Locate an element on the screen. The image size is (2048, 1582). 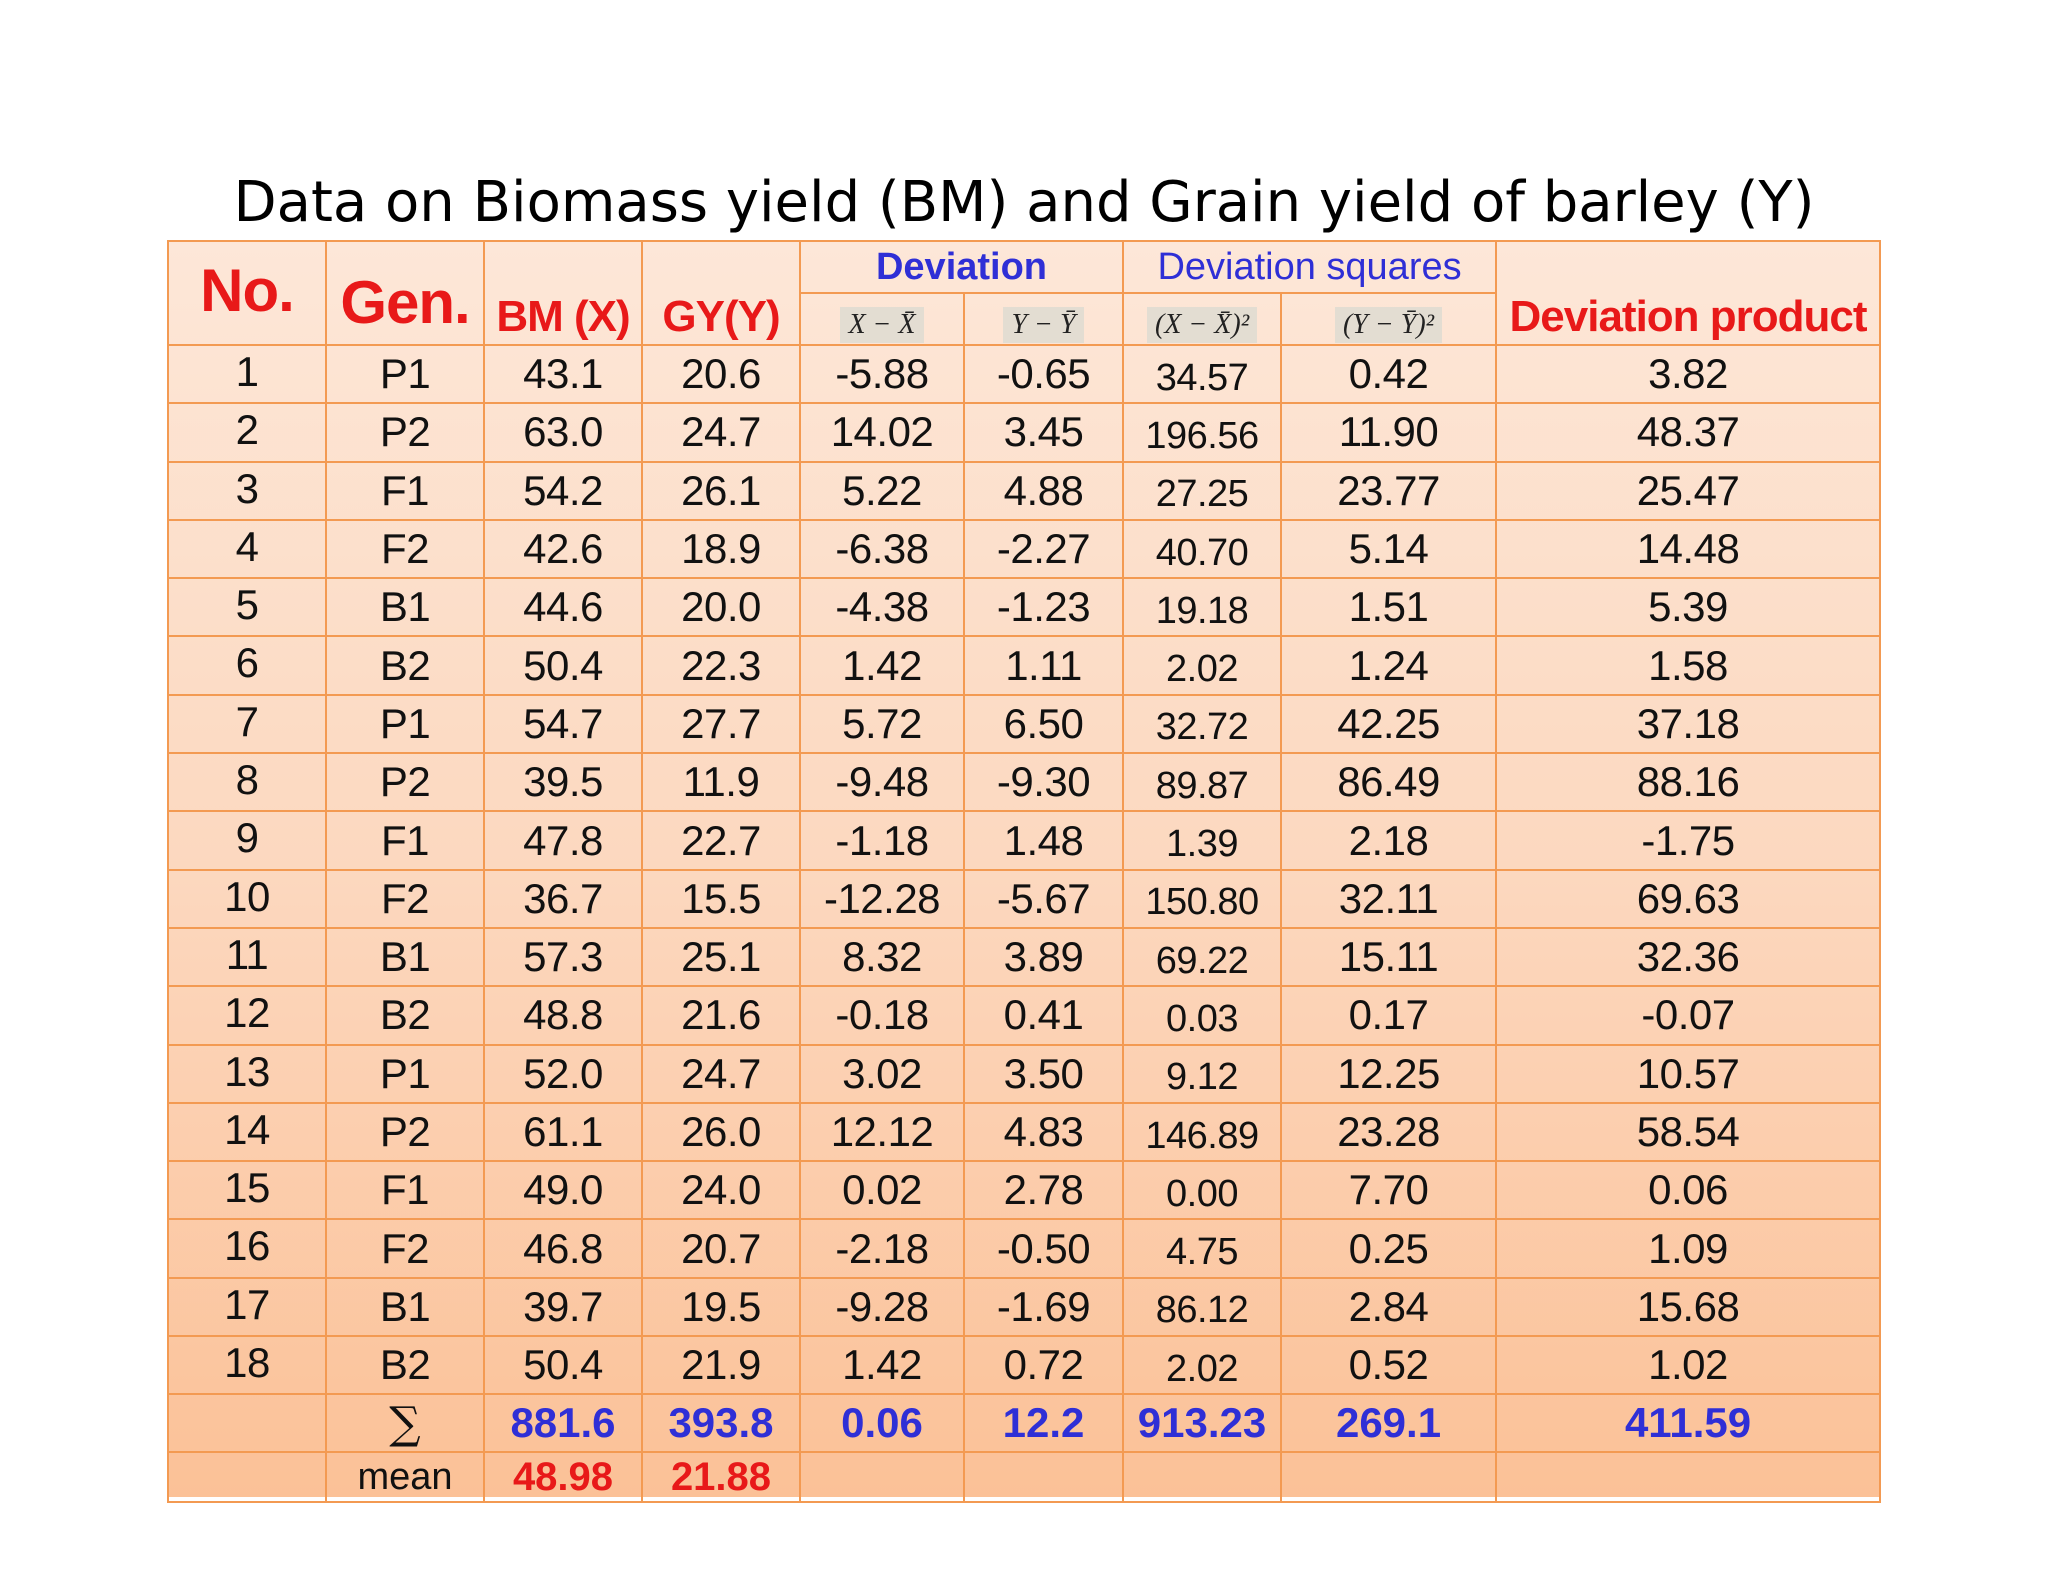
row-gy: 21.6 is located at coordinates (721, 1015).